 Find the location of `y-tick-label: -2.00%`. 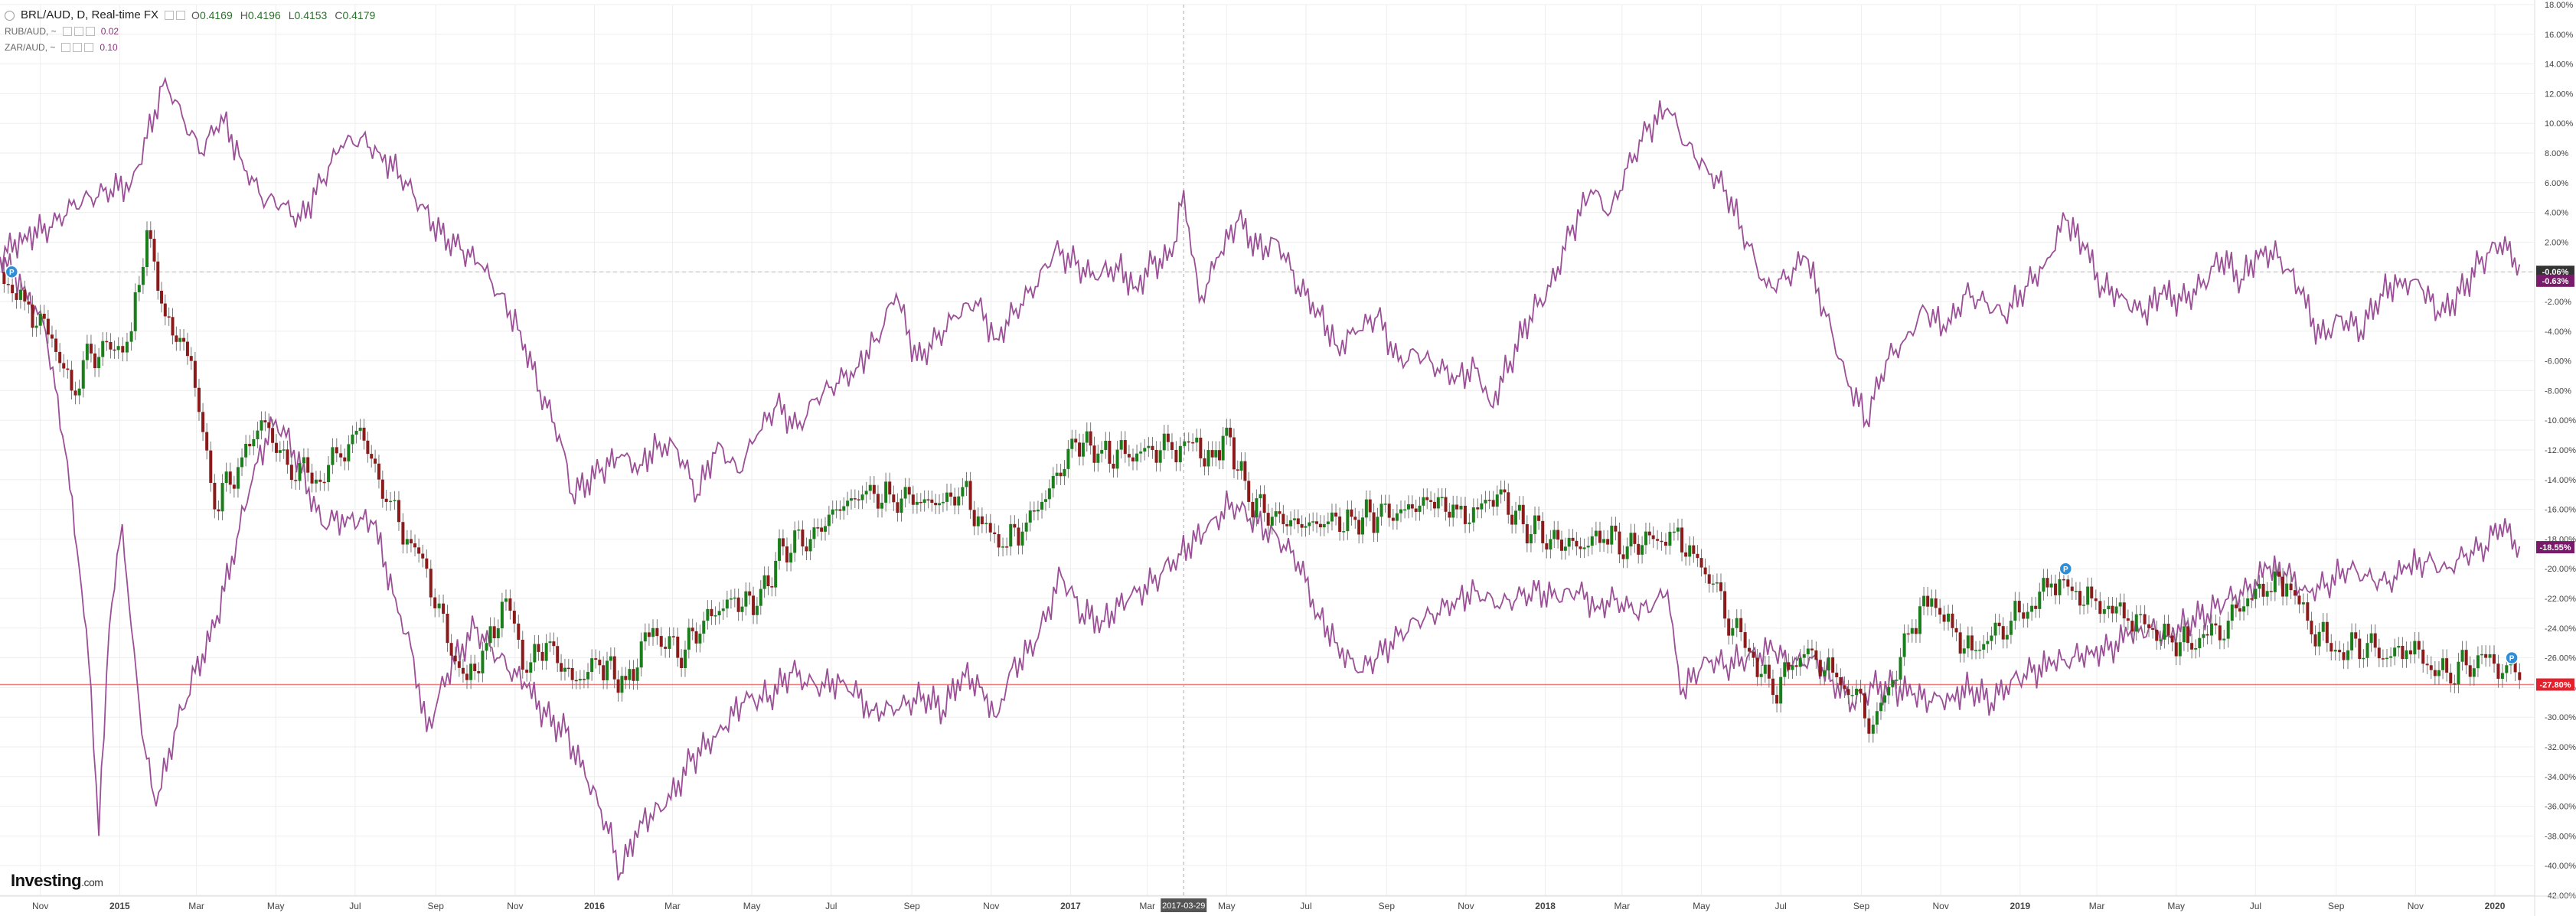

y-tick-label: -2.00% is located at coordinates (2558, 302).